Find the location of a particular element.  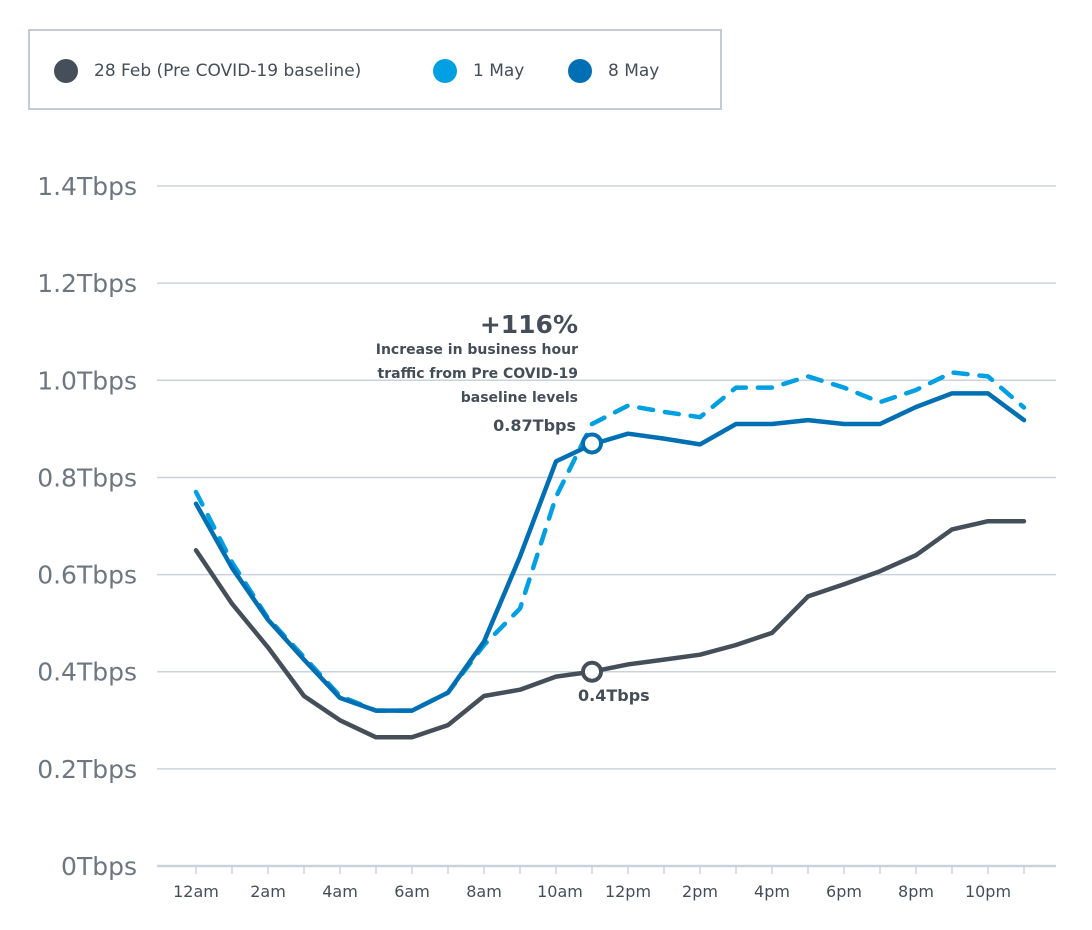

x-tick-label: 10pm is located at coordinates (988, 891).